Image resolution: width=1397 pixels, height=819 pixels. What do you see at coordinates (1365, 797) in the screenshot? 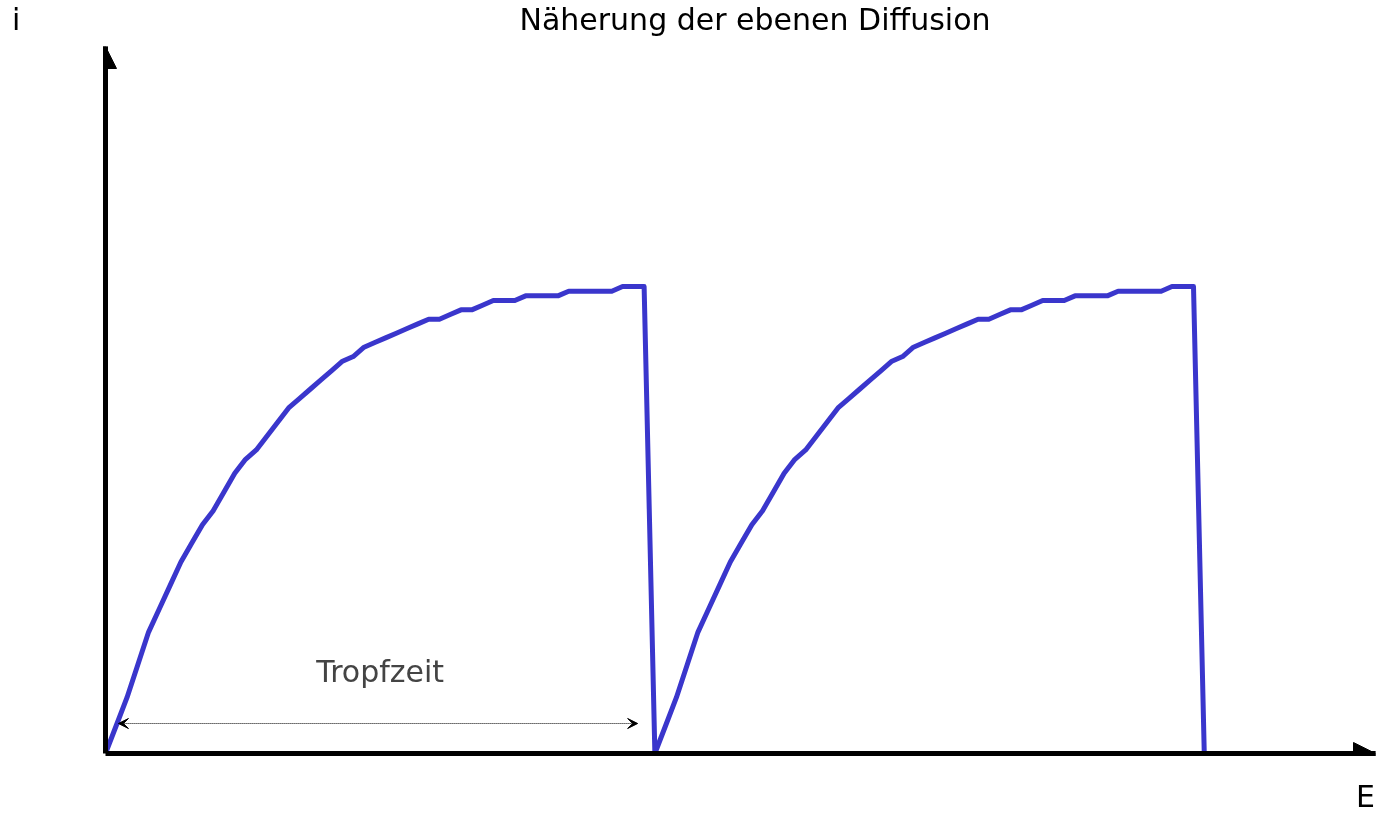
I see `xlabel: E` at bounding box center [1365, 797].